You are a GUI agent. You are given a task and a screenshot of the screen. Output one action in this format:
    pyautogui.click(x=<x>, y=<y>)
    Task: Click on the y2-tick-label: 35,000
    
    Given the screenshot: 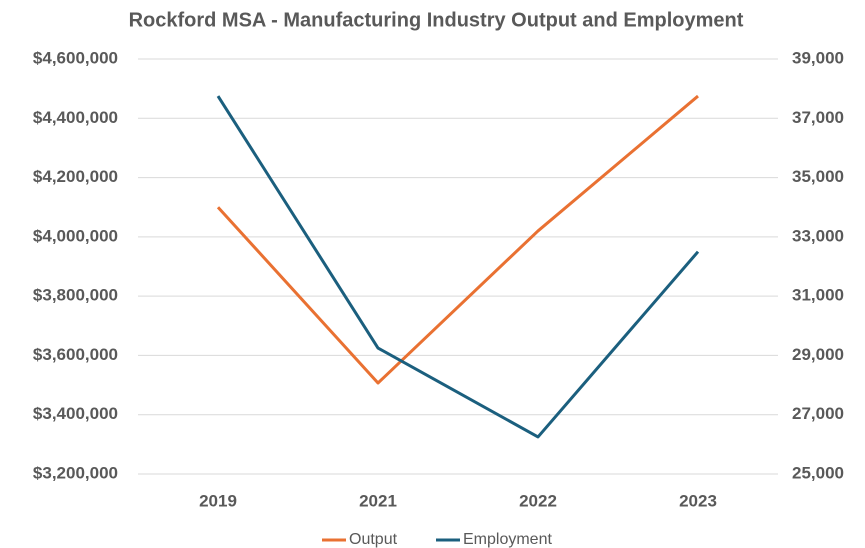 What is the action you would take?
    pyautogui.click(x=818, y=176)
    